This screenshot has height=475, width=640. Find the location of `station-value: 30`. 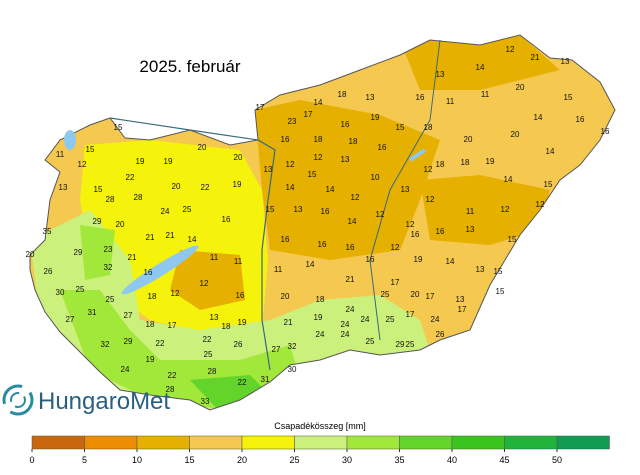

station-value: 30 is located at coordinates (60, 292).